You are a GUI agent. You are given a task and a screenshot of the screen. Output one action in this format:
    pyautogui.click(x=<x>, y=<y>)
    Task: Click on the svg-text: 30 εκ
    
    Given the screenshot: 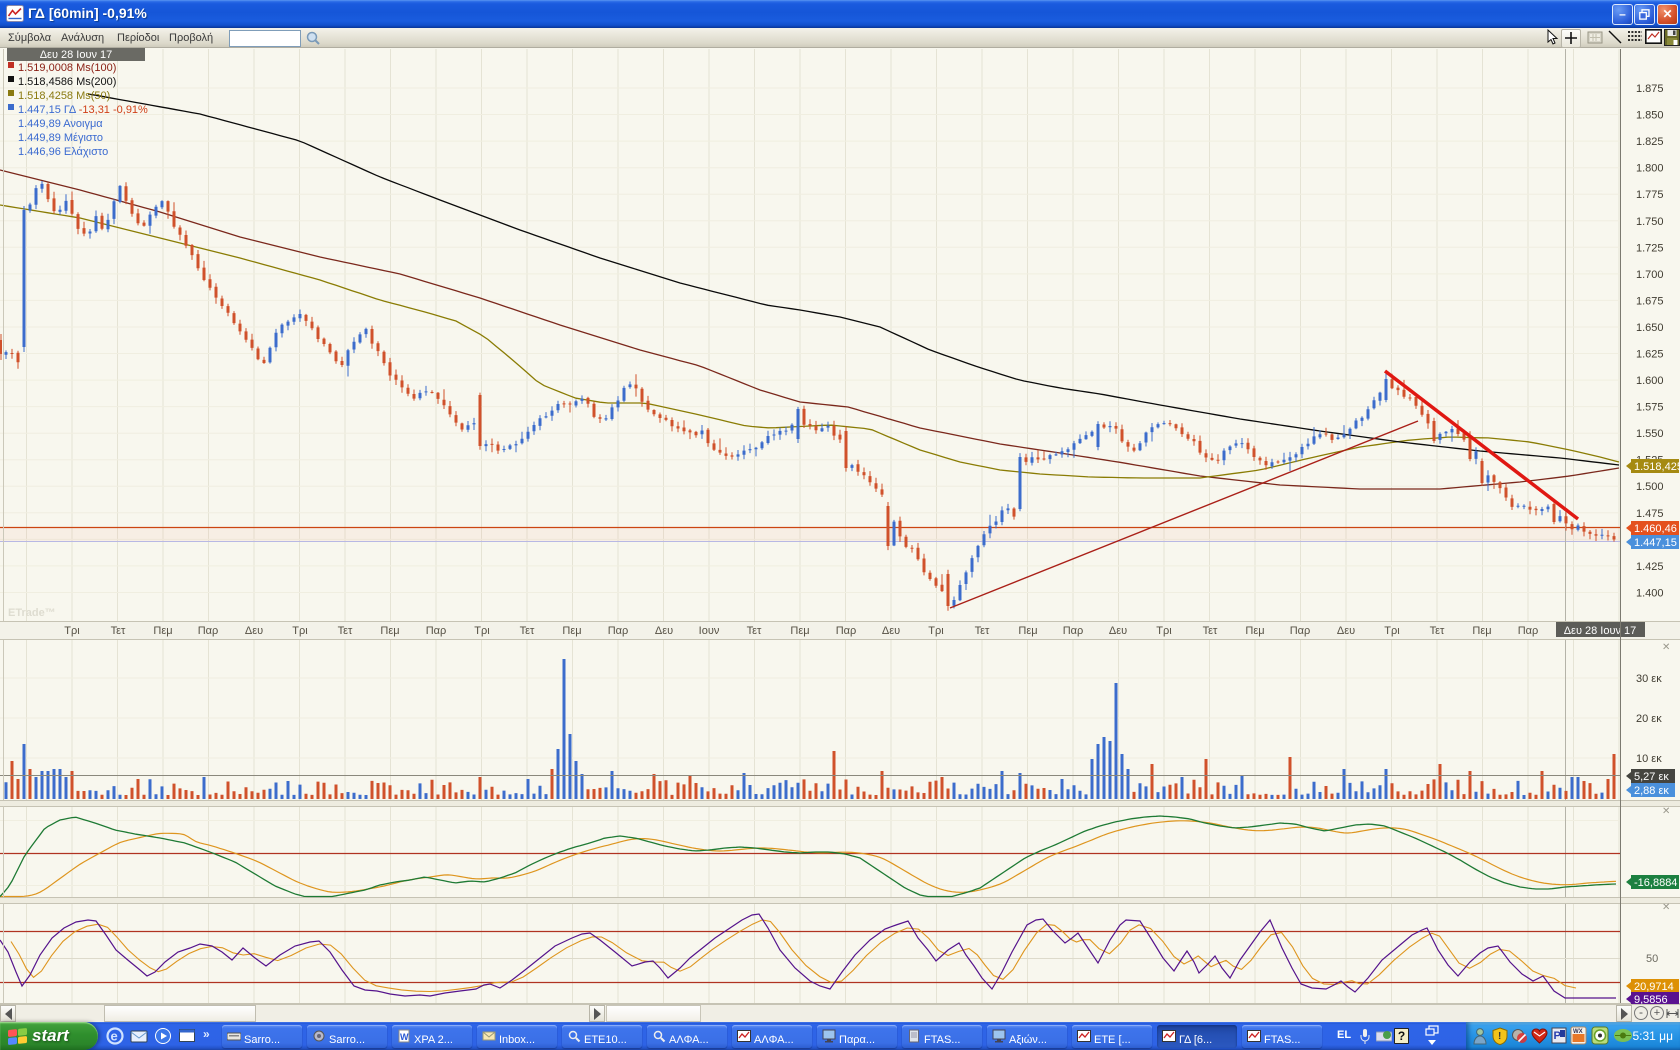 What is the action you would take?
    pyautogui.click(x=1649, y=679)
    